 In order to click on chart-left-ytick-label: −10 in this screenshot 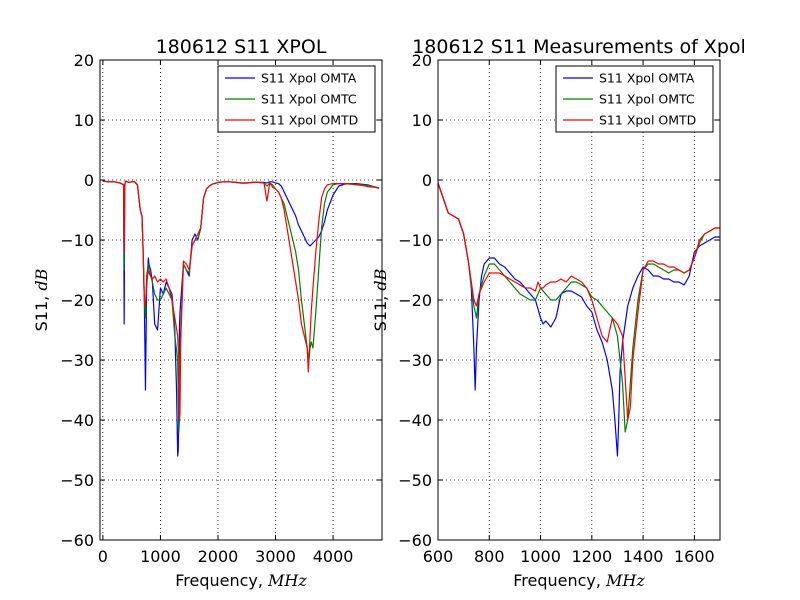, I will do `click(77, 240)`.